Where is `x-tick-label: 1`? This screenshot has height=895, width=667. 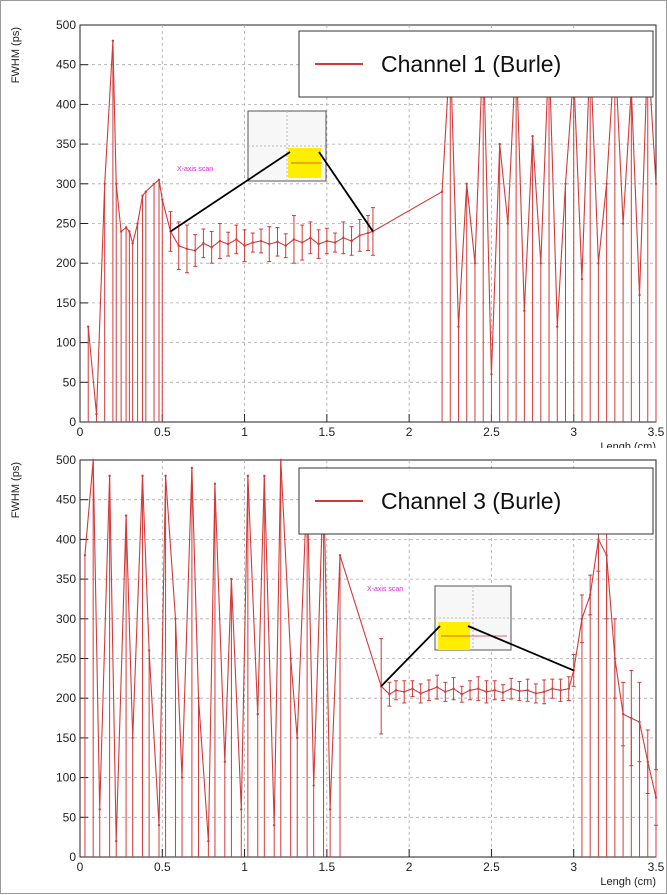
x-tick-label: 1 is located at coordinates (244, 432).